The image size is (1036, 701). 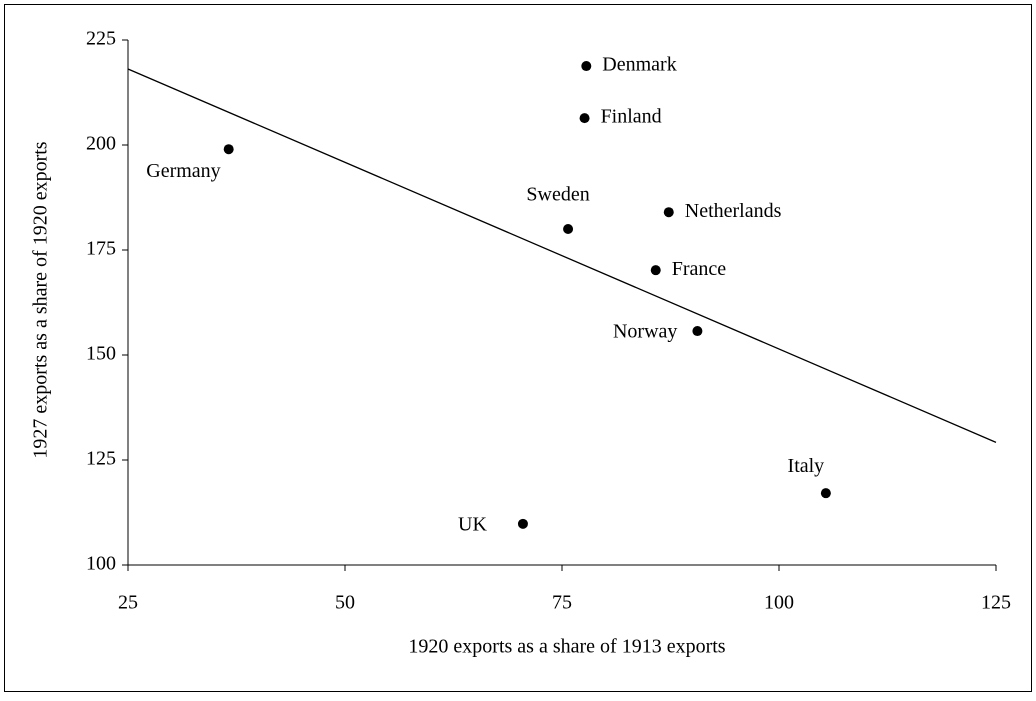 What do you see at coordinates (101, 39) in the screenshot?
I see `y-tick-label: 225` at bounding box center [101, 39].